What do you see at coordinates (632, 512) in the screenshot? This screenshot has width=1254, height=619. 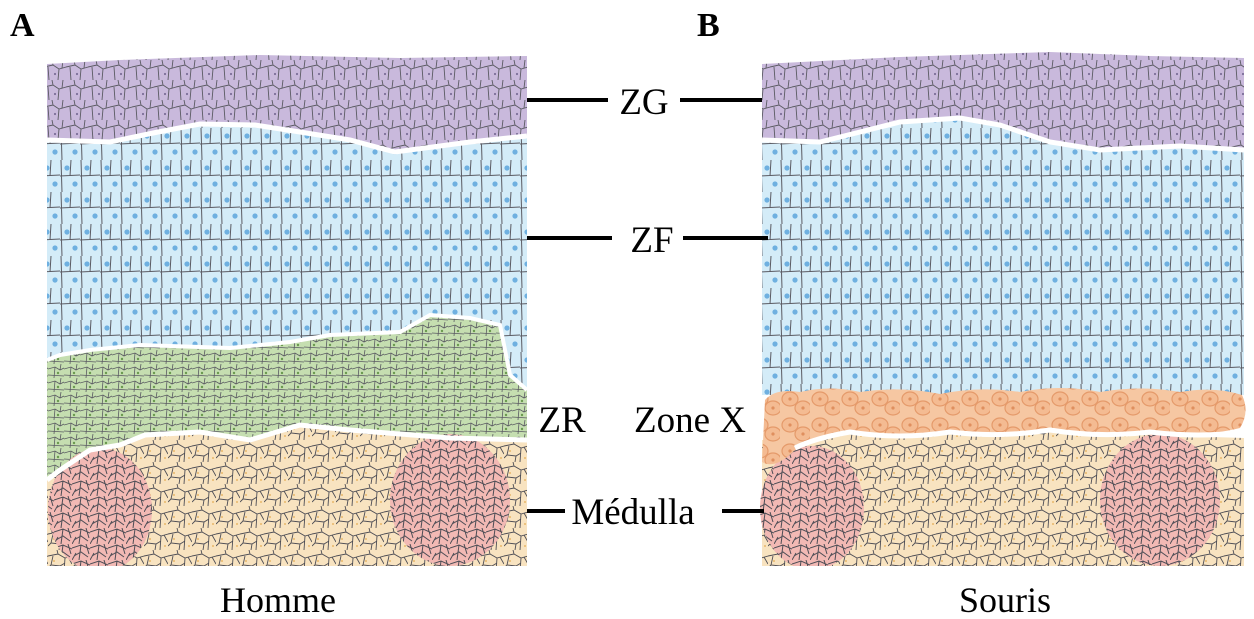 I see `medulla-label: Médulla` at bounding box center [632, 512].